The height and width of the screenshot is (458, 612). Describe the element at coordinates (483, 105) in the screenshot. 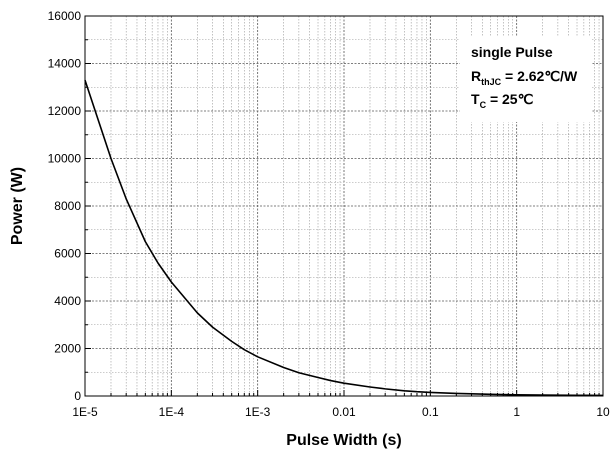

I see `annotation-line-3-sub: C` at that location.